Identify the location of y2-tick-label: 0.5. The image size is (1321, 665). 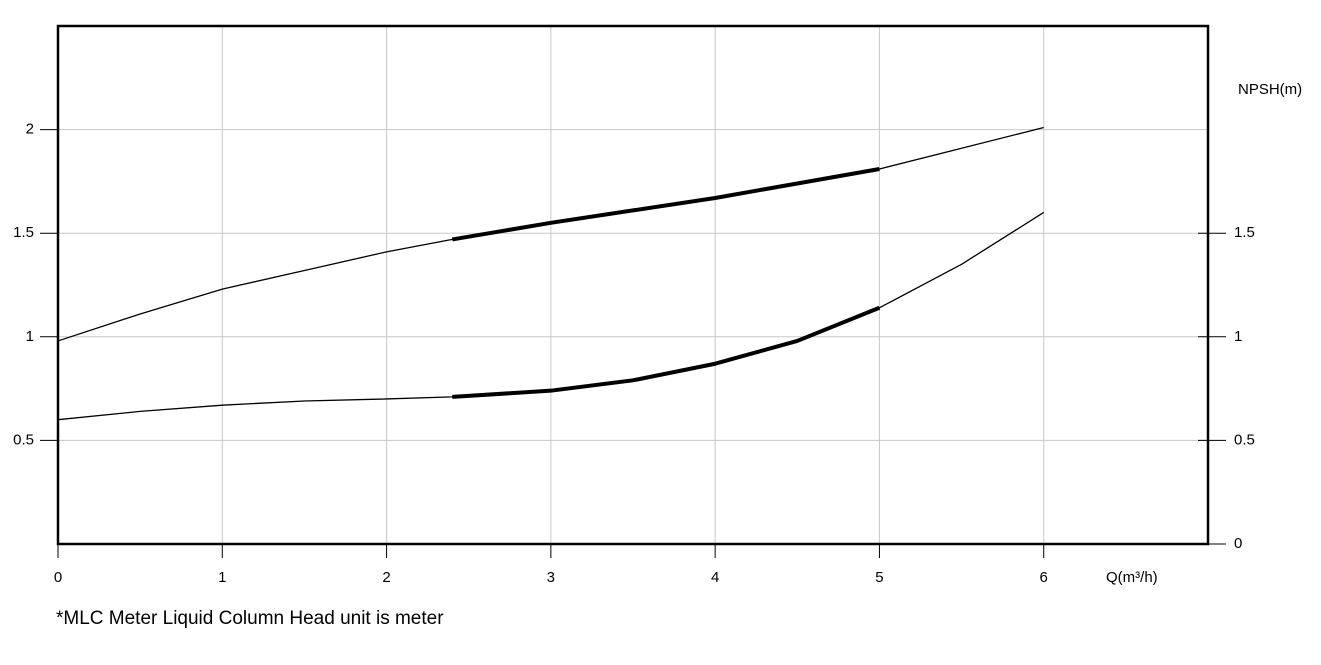
(1244, 439).